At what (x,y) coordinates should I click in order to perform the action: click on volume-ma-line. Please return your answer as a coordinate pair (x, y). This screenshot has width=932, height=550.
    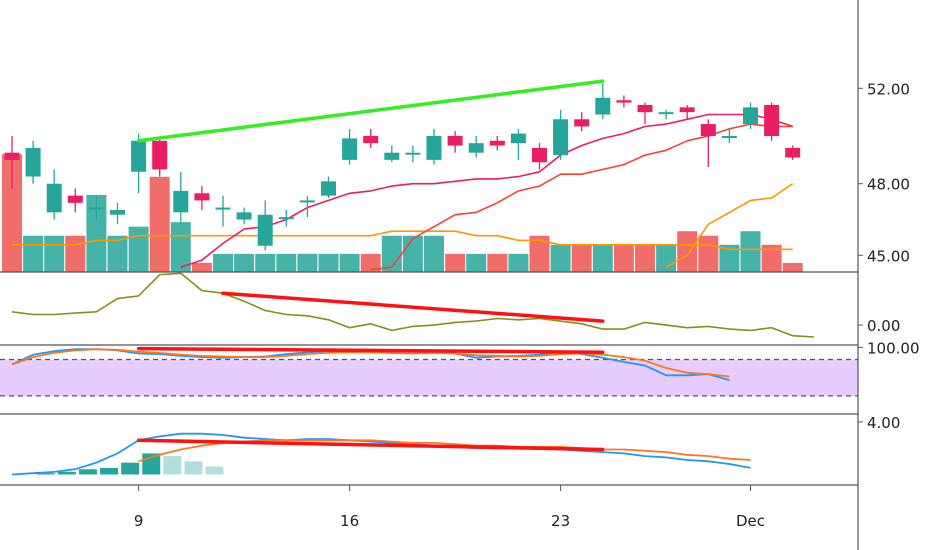
    Looking at the image, I should click on (402, 240).